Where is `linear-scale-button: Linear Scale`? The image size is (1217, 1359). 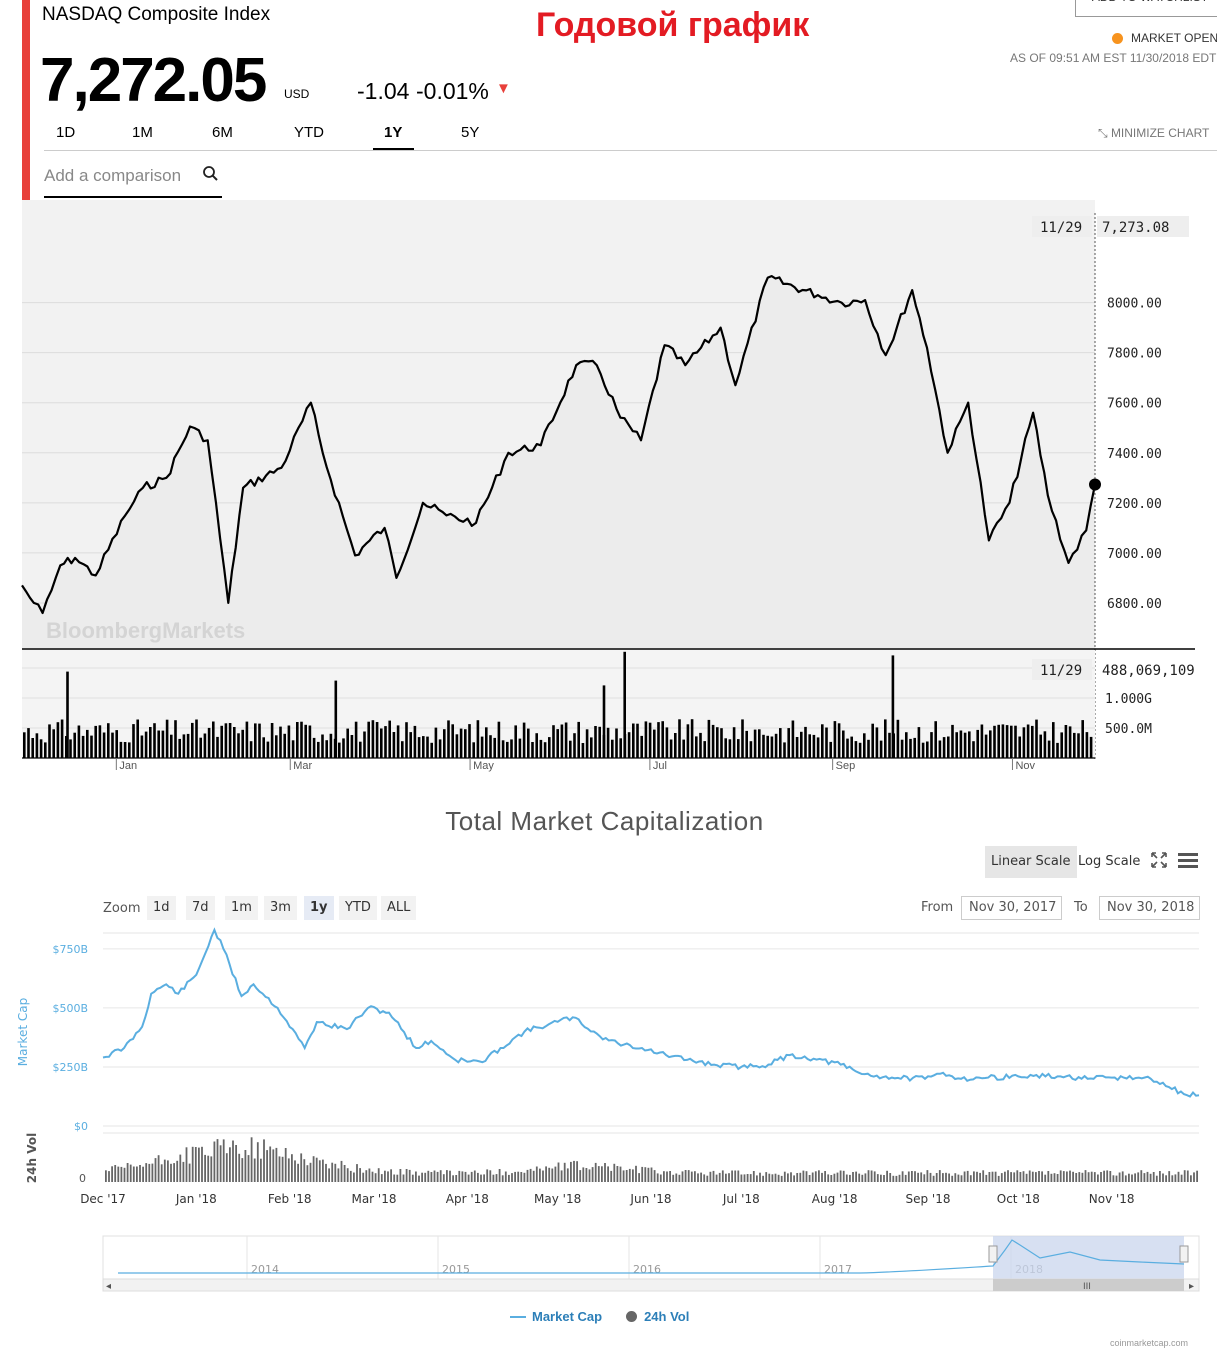
linear-scale-button: Linear Scale is located at coordinates (1031, 862).